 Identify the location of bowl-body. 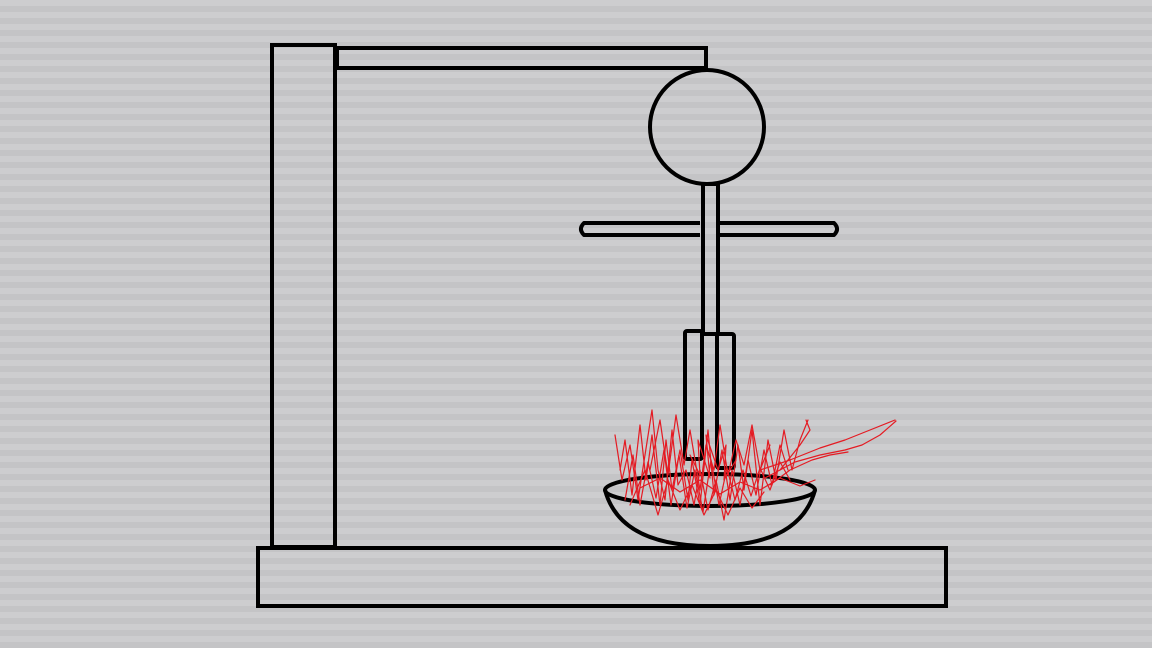
(710, 519).